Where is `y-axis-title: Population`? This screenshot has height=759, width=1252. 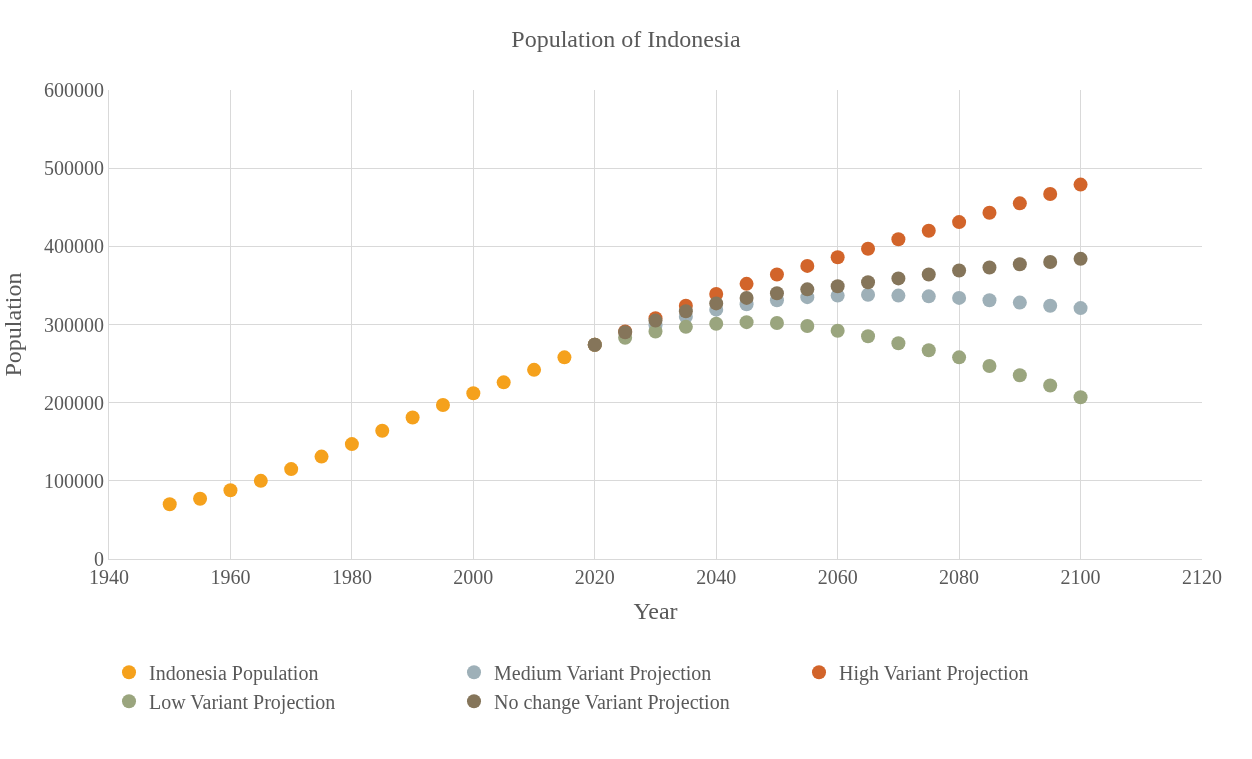
y-axis-title: Population is located at coordinates (13, 324).